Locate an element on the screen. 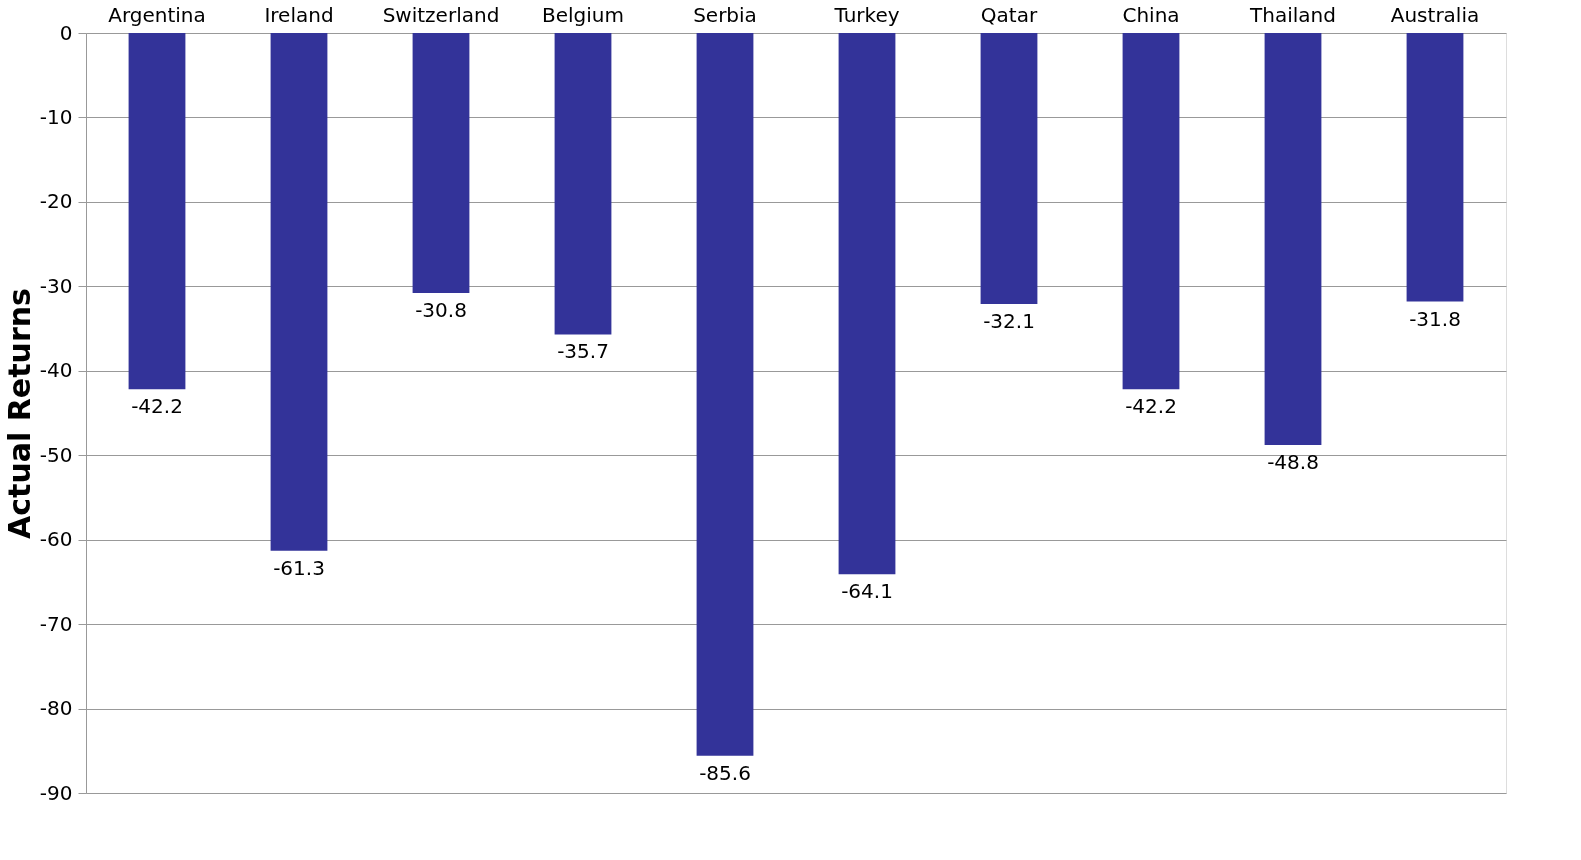  y-tick-label: 0 is located at coordinates (66, 32).